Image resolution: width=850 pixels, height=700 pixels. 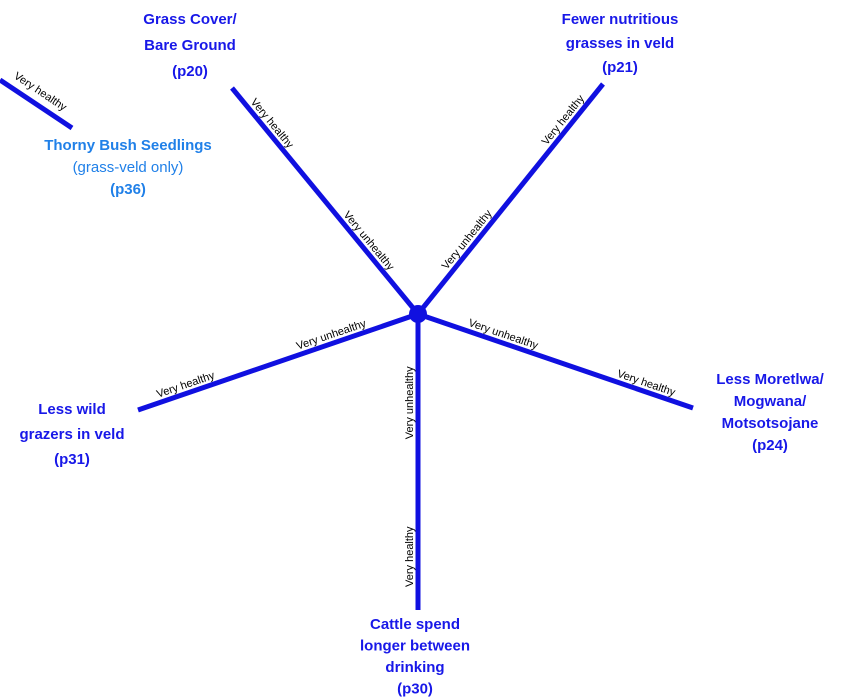 I want to click on axis-title: Grass Cover/, so click(x=190, y=19).